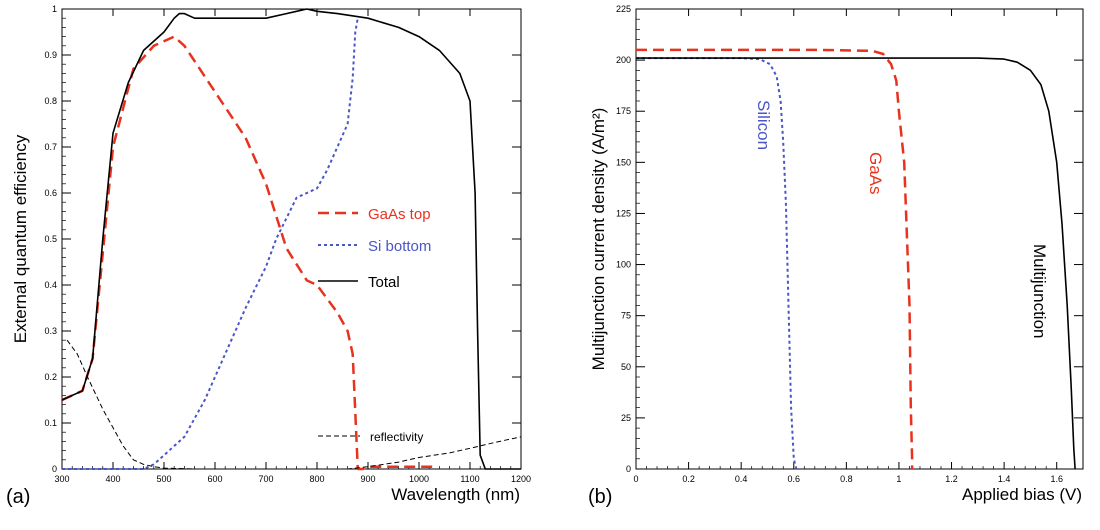  I want to click on y-tick-label: 100, so click(623, 265).